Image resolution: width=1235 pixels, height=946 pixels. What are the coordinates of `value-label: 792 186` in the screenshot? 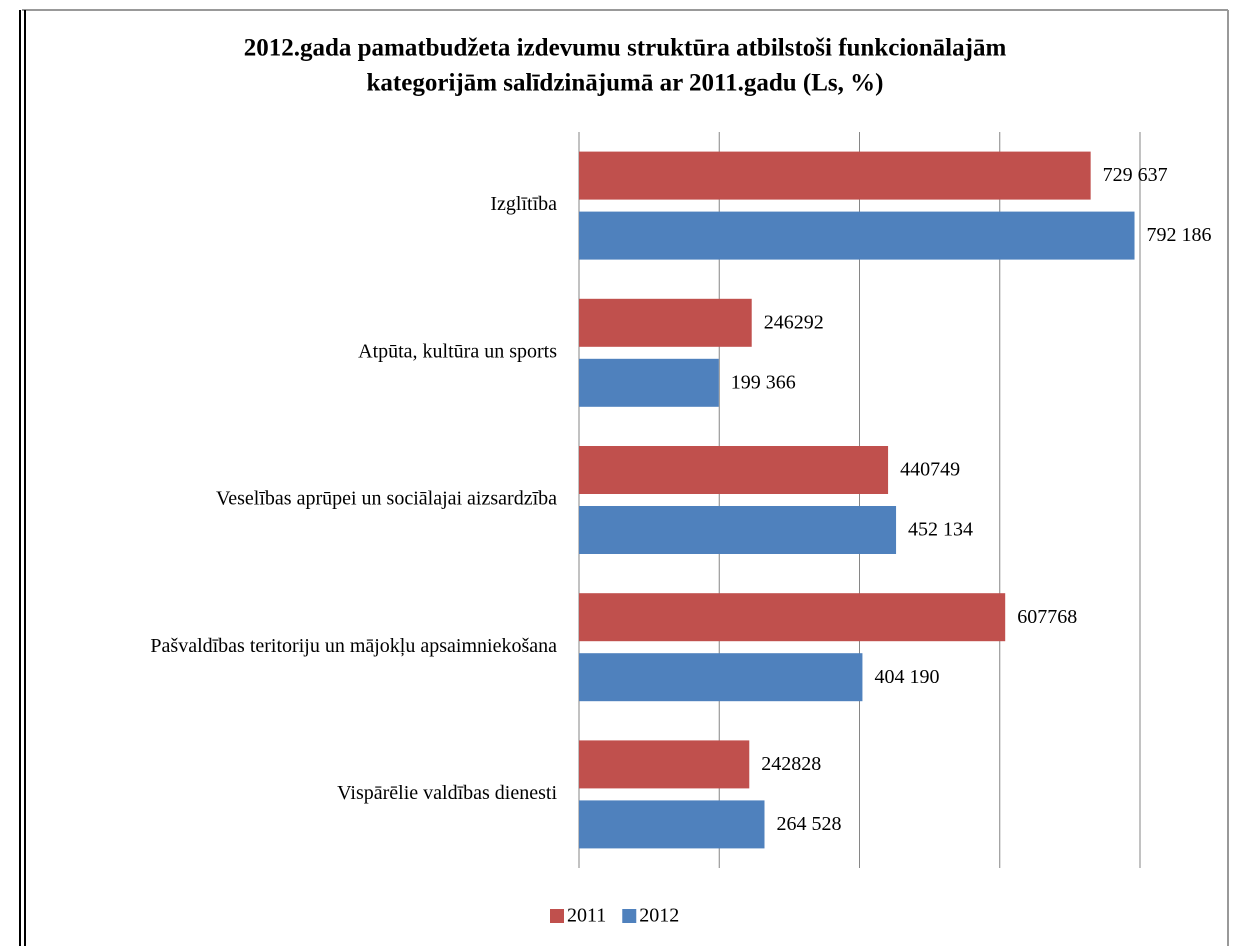 It's located at (1179, 235).